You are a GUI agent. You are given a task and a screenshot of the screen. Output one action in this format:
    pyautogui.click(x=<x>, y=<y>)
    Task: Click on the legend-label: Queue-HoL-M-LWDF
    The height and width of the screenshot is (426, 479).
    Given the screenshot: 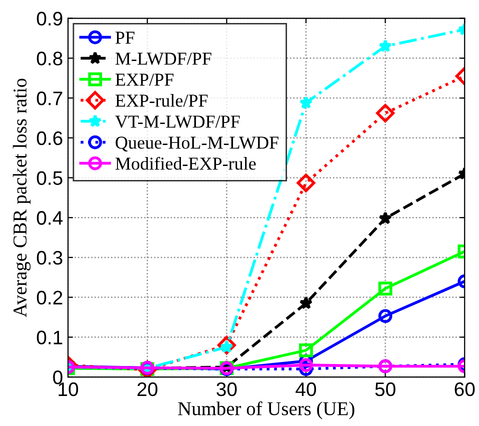 What is the action you would take?
    pyautogui.click(x=197, y=144)
    